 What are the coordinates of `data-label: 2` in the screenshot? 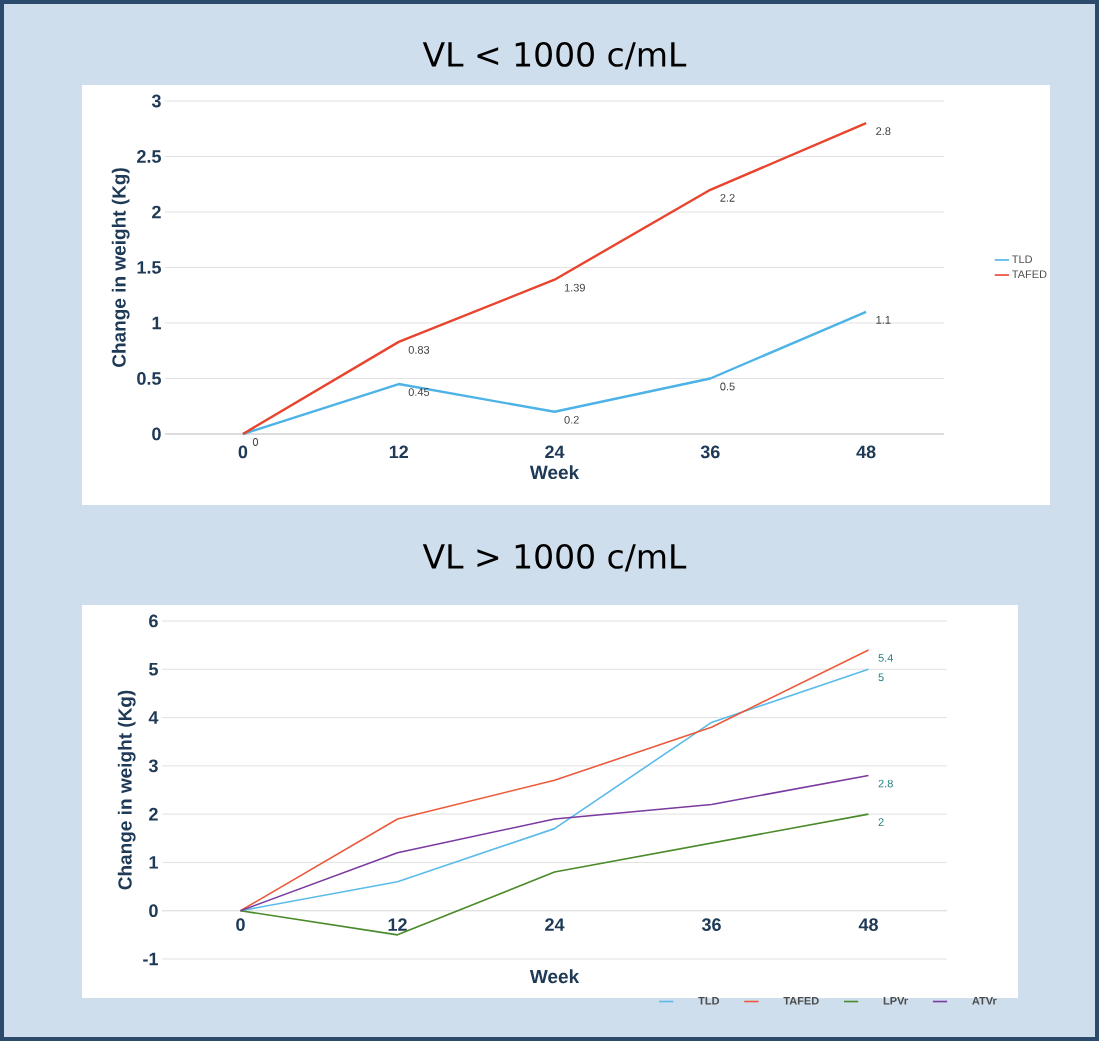 It's located at (881, 822).